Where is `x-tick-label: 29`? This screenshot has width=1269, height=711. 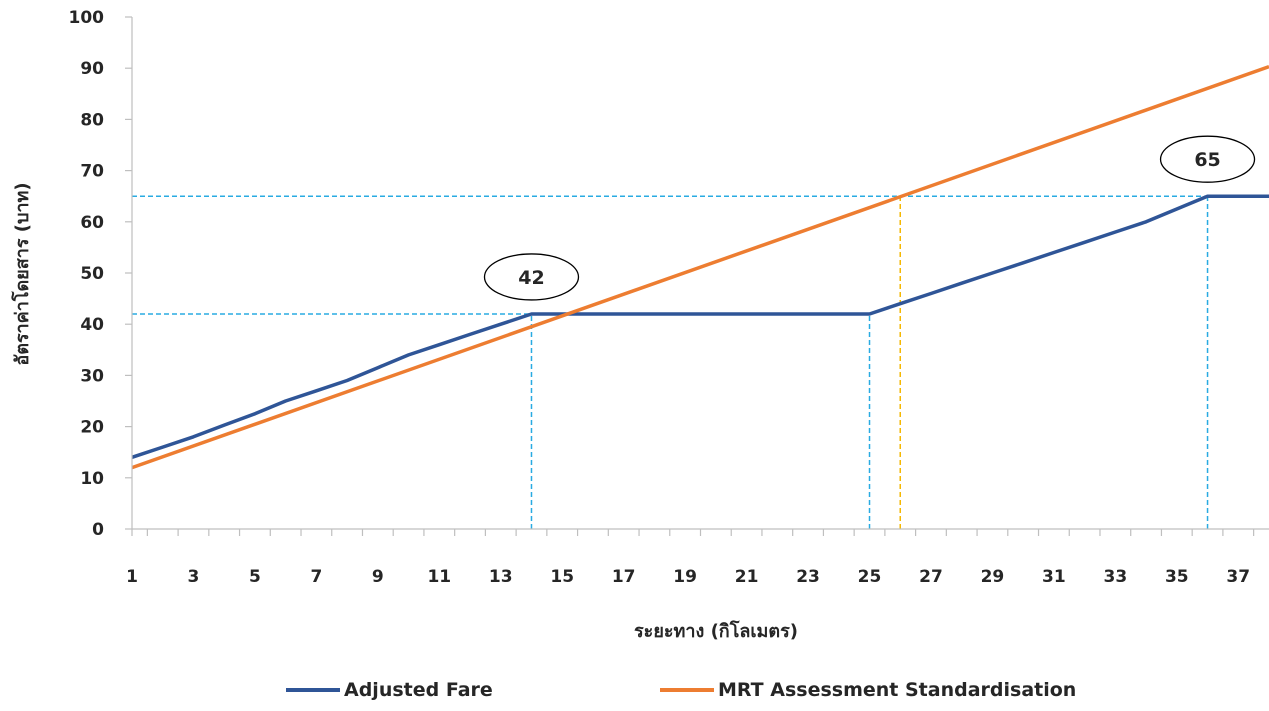
x-tick-label: 29 is located at coordinates (993, 577).